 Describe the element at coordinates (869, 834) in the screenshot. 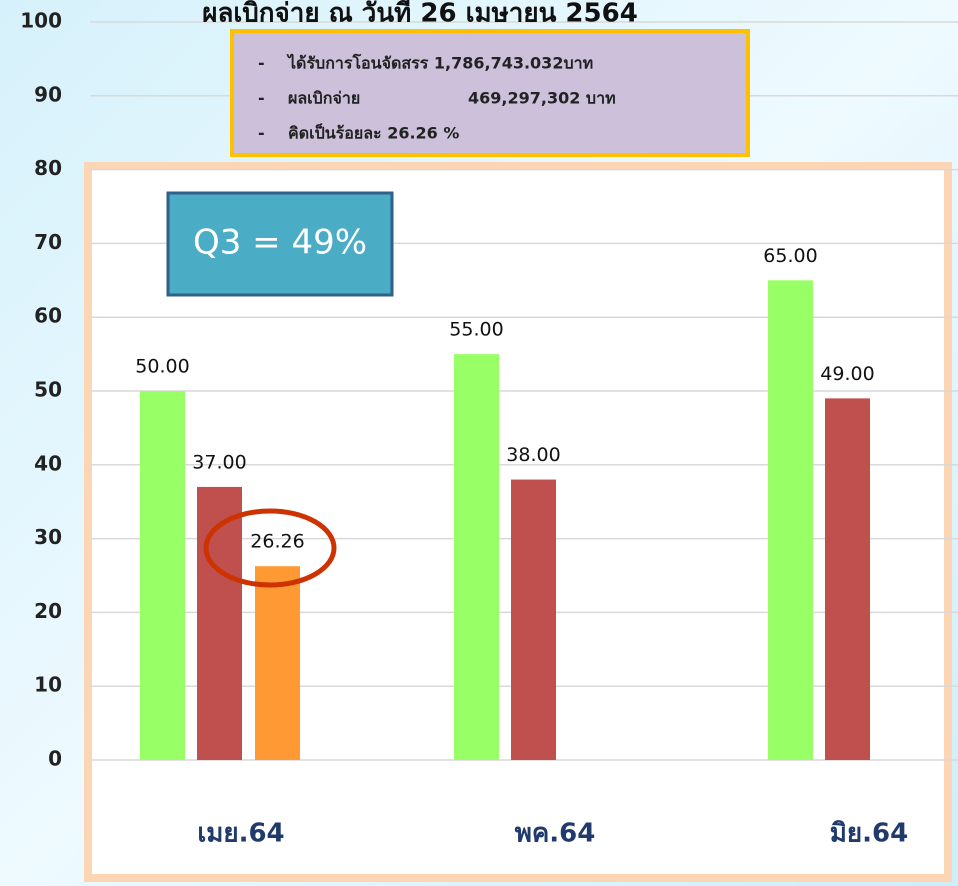

I see `x-tick-label: มิย.64` at that location.